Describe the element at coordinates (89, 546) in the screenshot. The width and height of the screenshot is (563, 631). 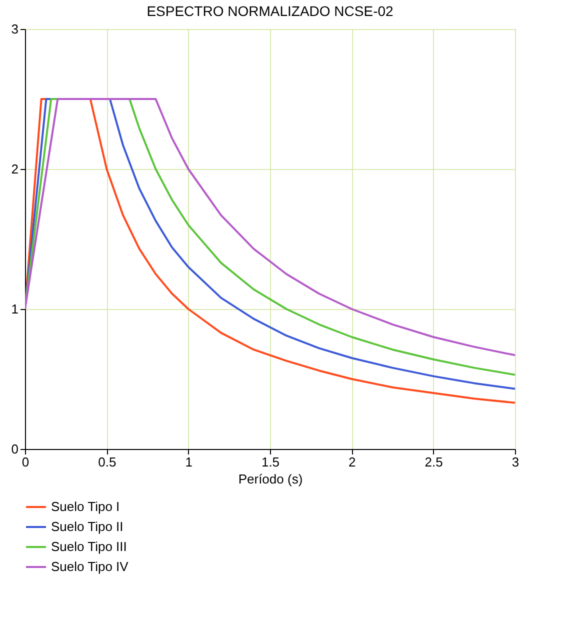
I see `legend-label: Suelo Tipo III` at that location.